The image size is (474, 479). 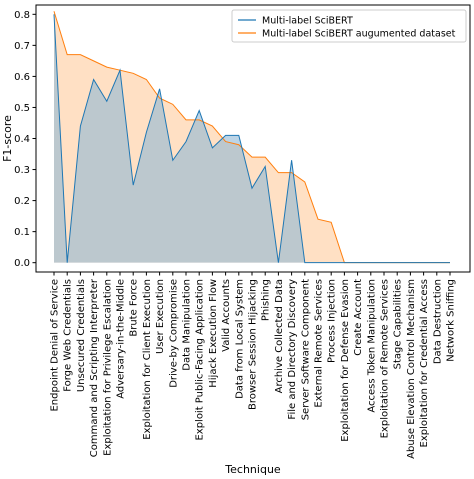 I want to click on x-tick-label: Exploitation of Remote Services, so click(x=385, y=358).